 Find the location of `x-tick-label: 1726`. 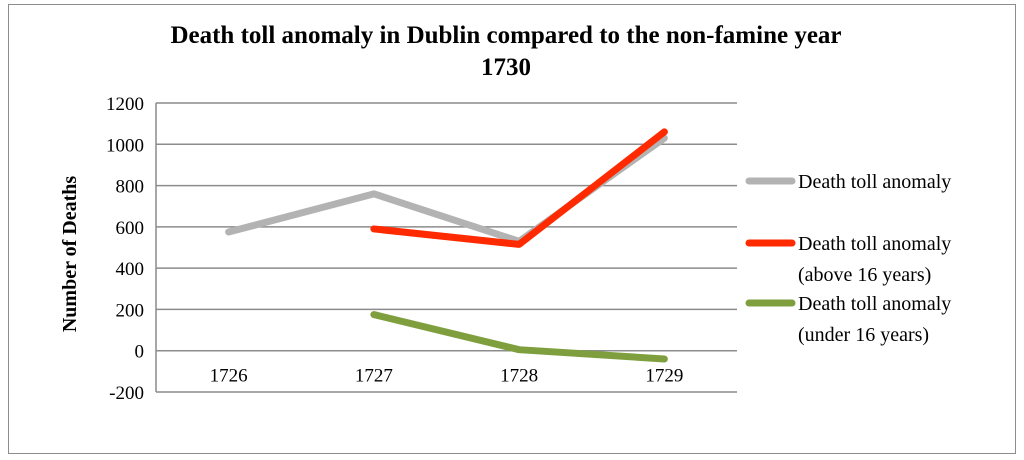

x-tick-label: 1726 is located at coordinates (229, 376).